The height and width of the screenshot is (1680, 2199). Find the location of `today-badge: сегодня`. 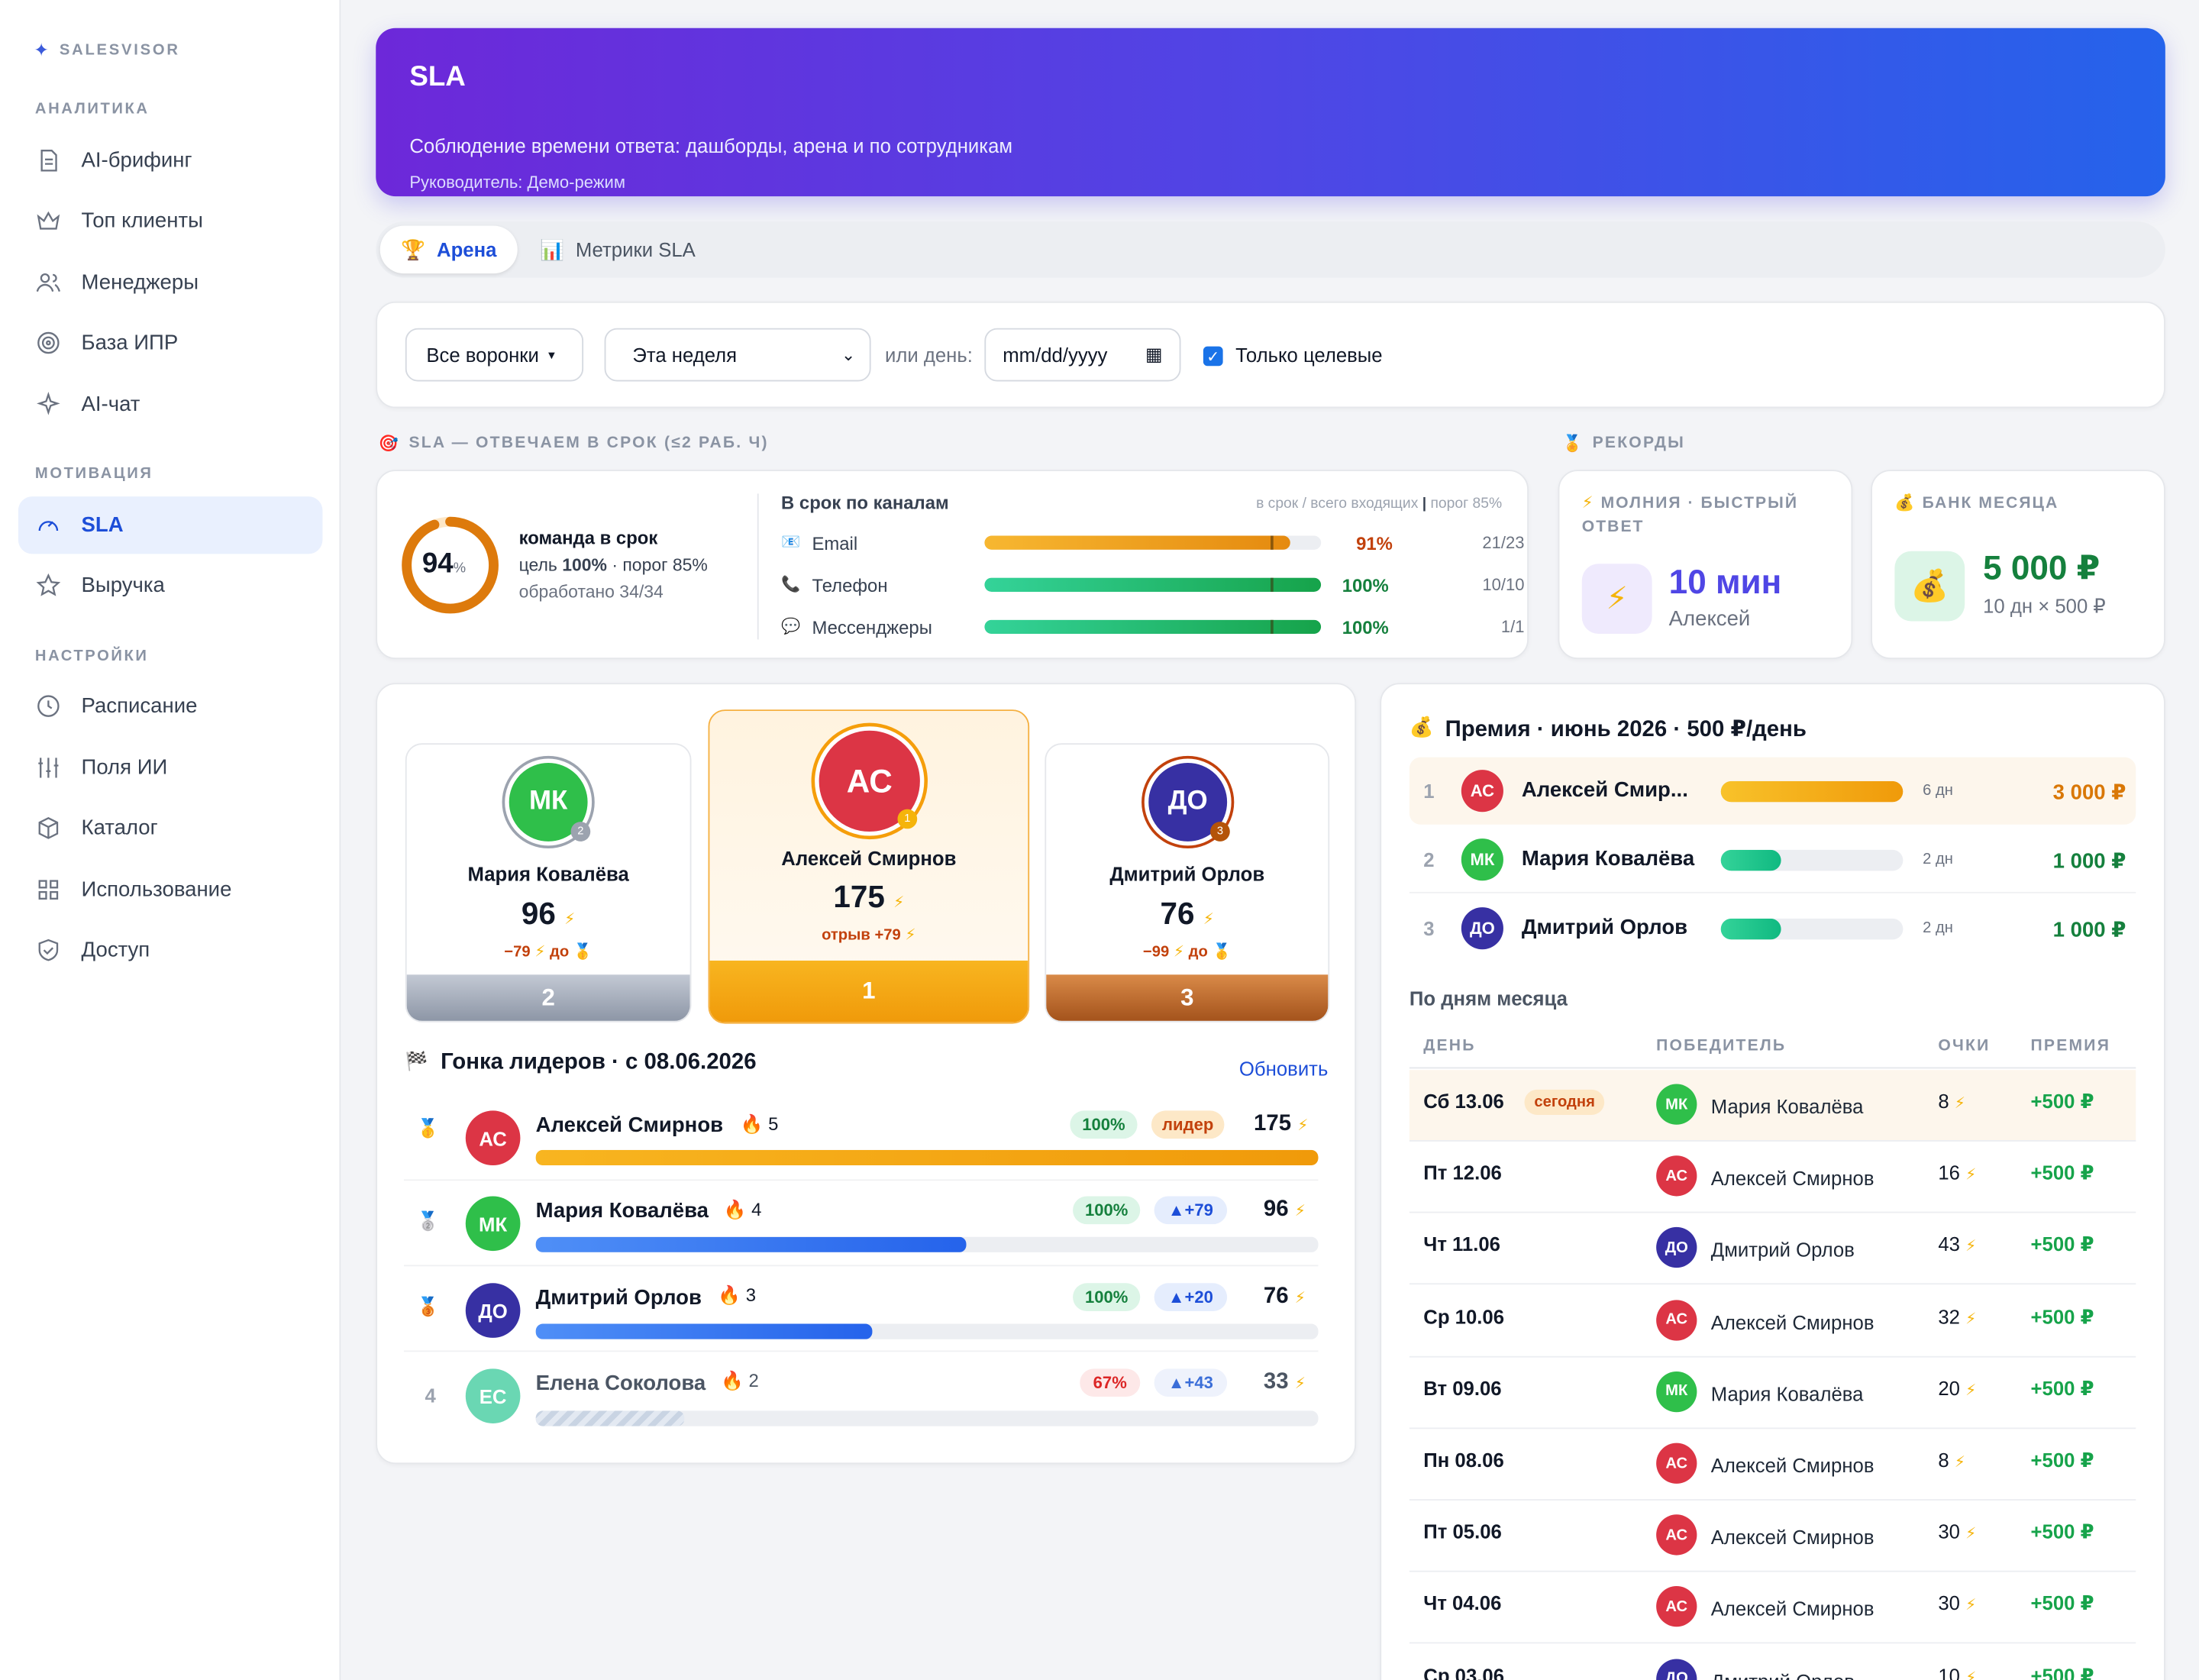

today-badge: сегодня is located at coordinates (1565, 1102).